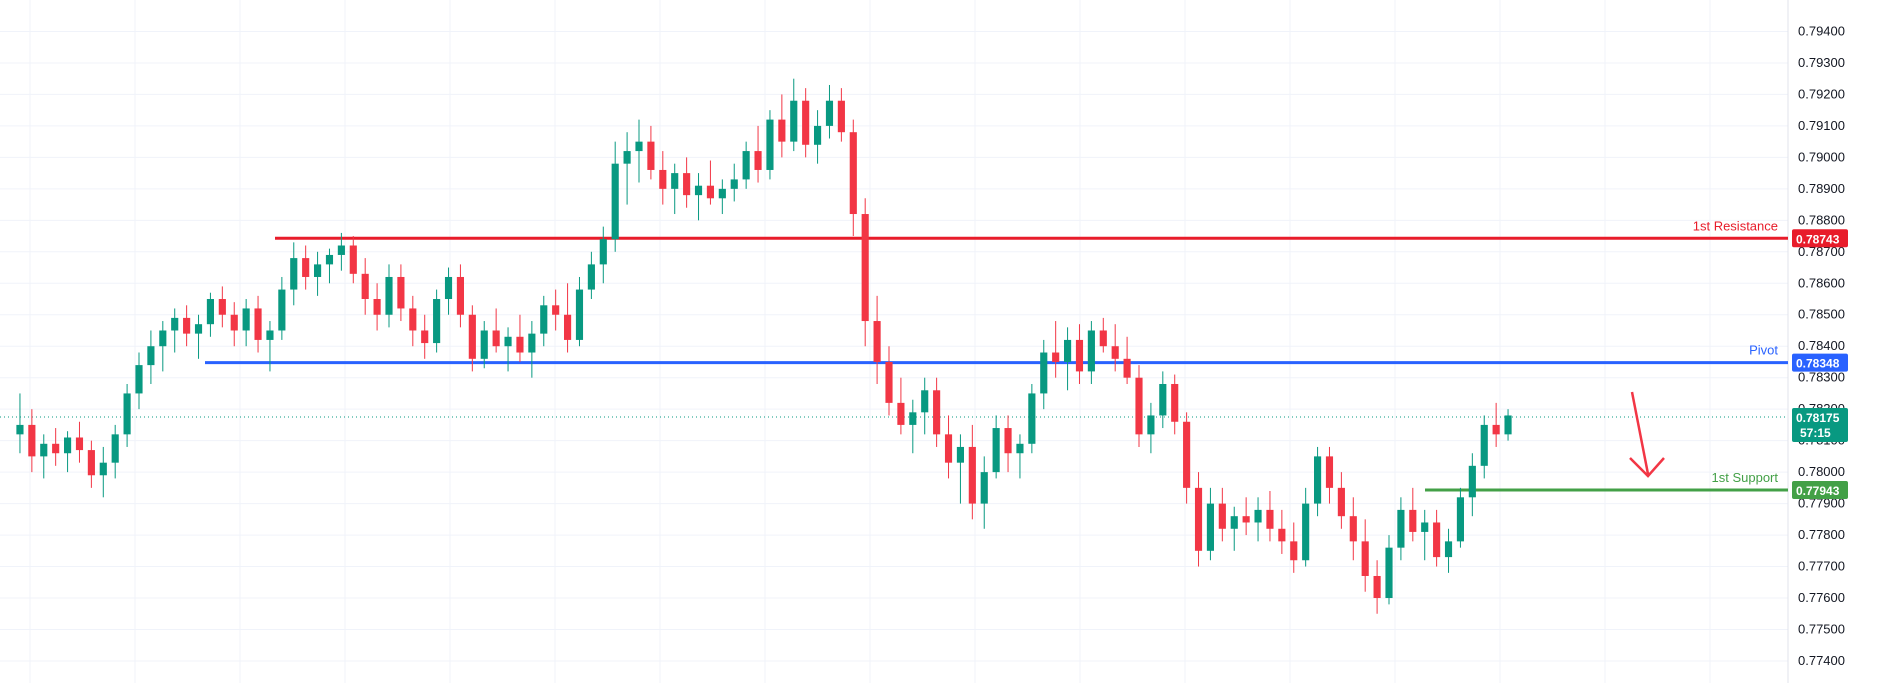 This screenshot has height=688, width=1884. What do you see at coordinates (1821, 188) in the screenshot?
I see `y-tick-label: 0.78900` at bounding box center [1821, 188].